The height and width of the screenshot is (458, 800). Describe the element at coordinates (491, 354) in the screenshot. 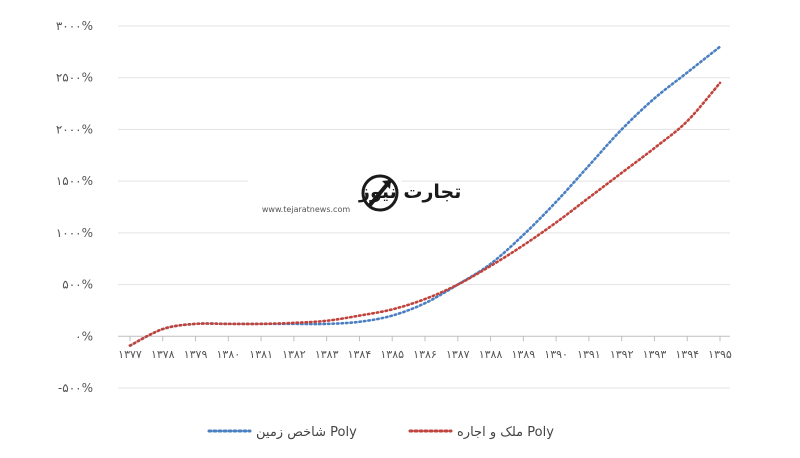

I see `x-tick-label: ۱۳۸۸` at that location.